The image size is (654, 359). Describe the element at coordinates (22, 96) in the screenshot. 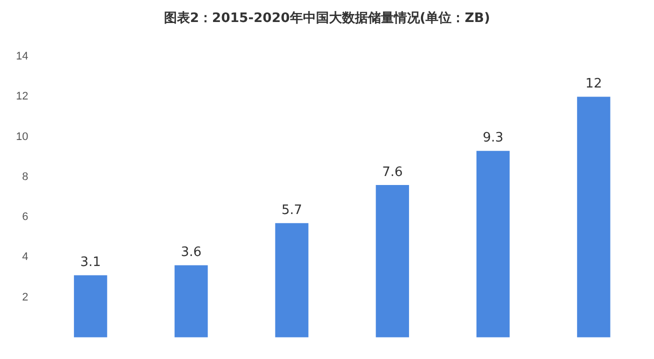

I see `y-tick-label: 12` at that location.